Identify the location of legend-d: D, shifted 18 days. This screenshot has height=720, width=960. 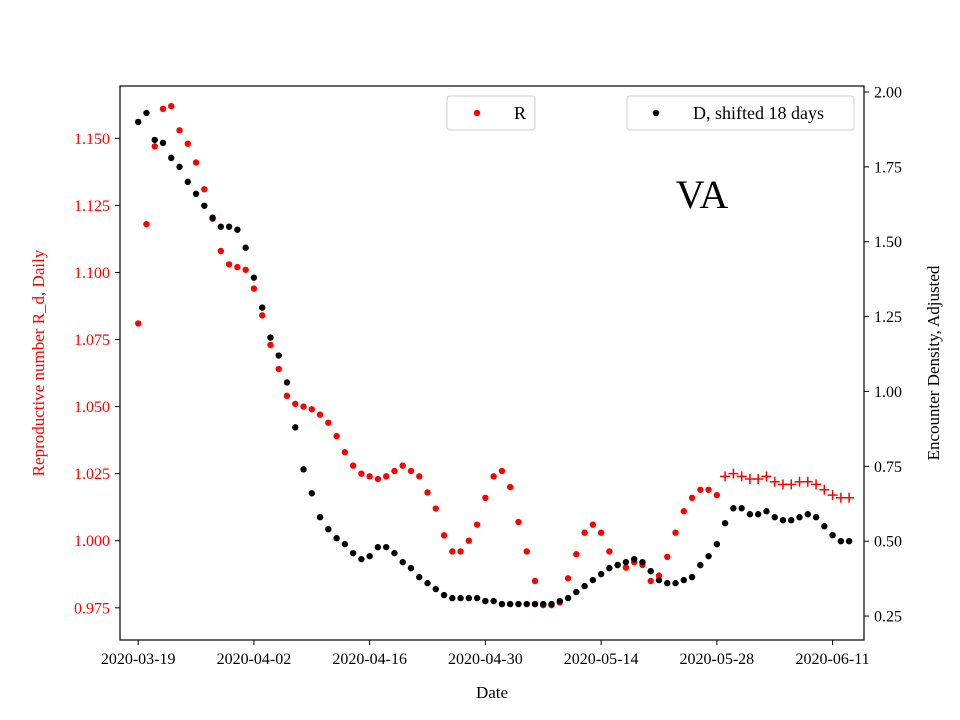
(740, 113).